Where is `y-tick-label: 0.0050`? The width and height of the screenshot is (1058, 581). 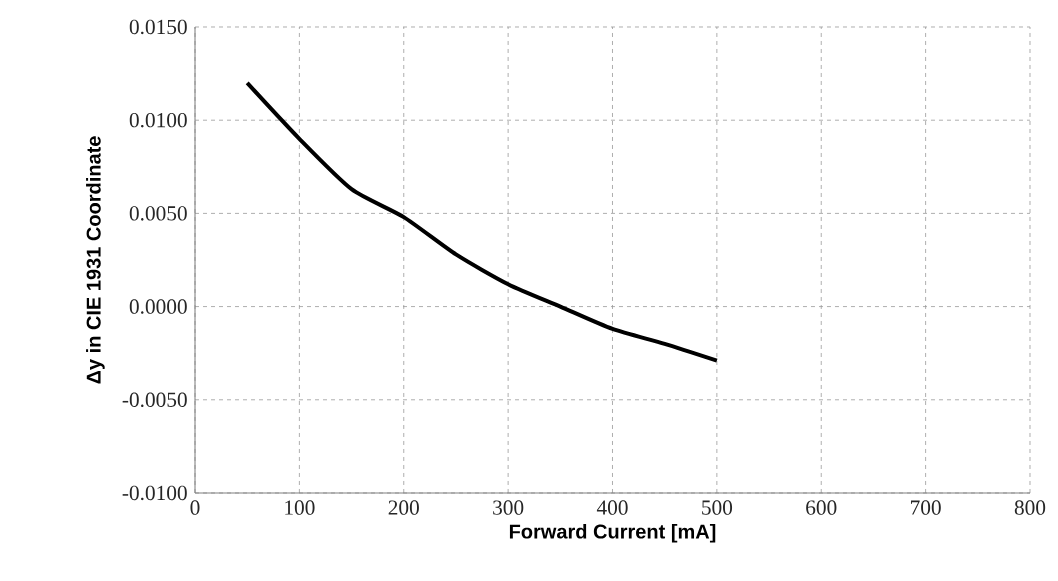 y-tick-label: 0.0050 is located at coordinates (158, 213).